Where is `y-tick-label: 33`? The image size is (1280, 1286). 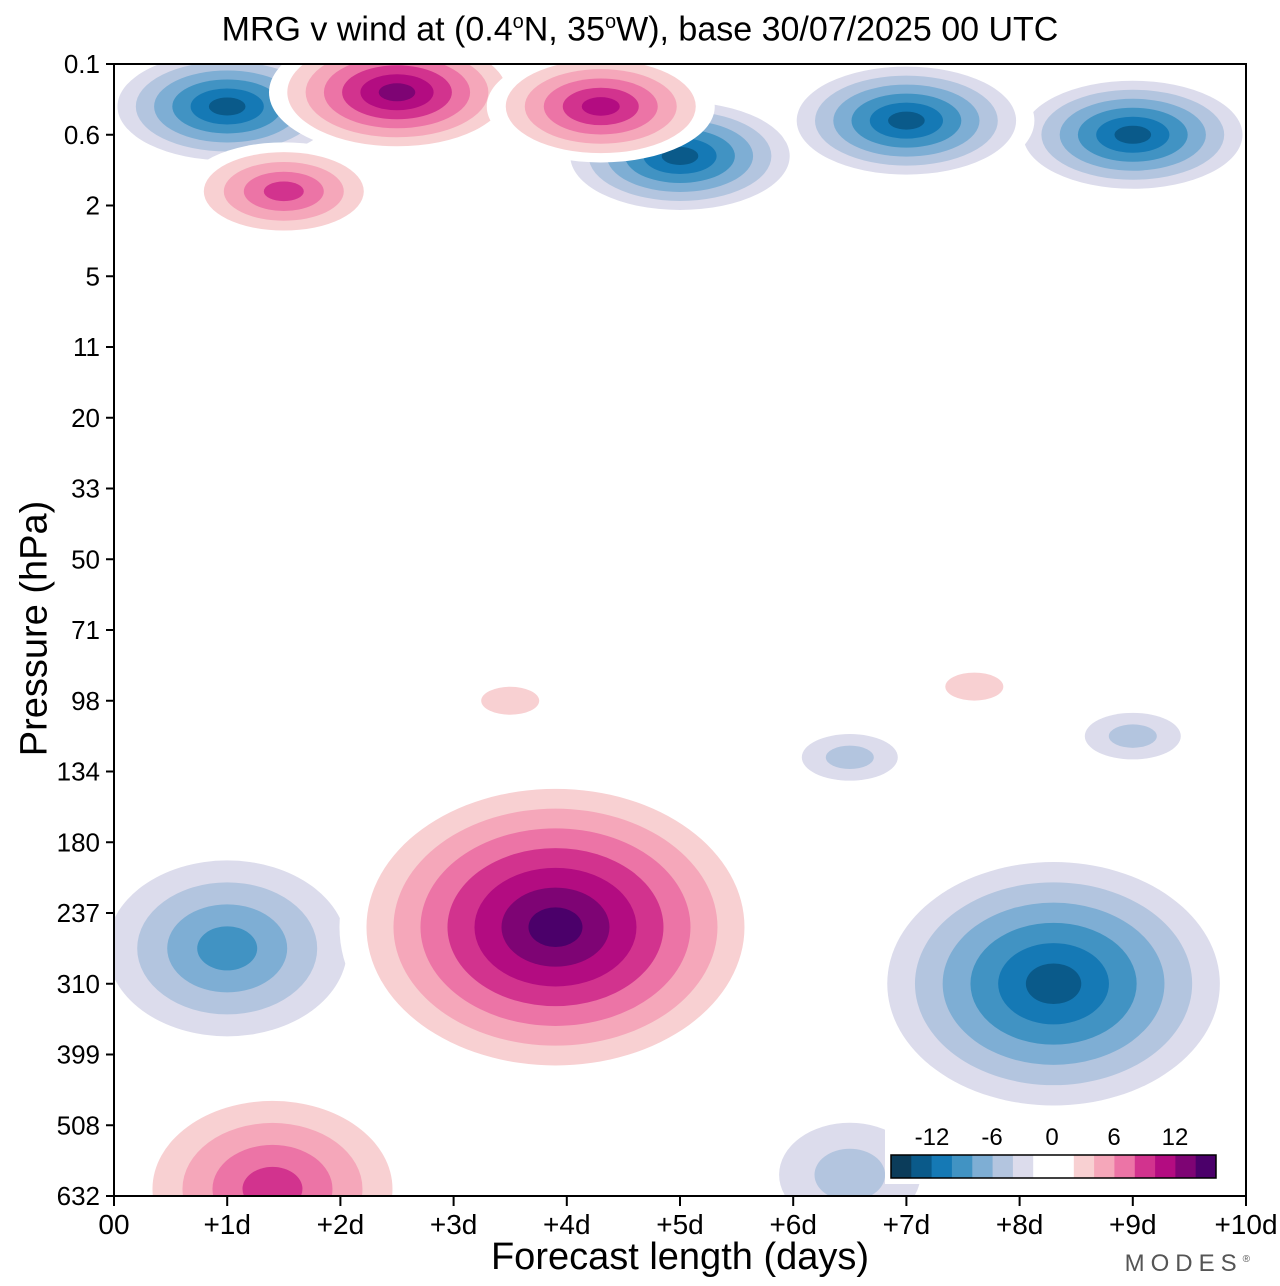
y-tick-label: 33 is located at coordinates (85, 489).